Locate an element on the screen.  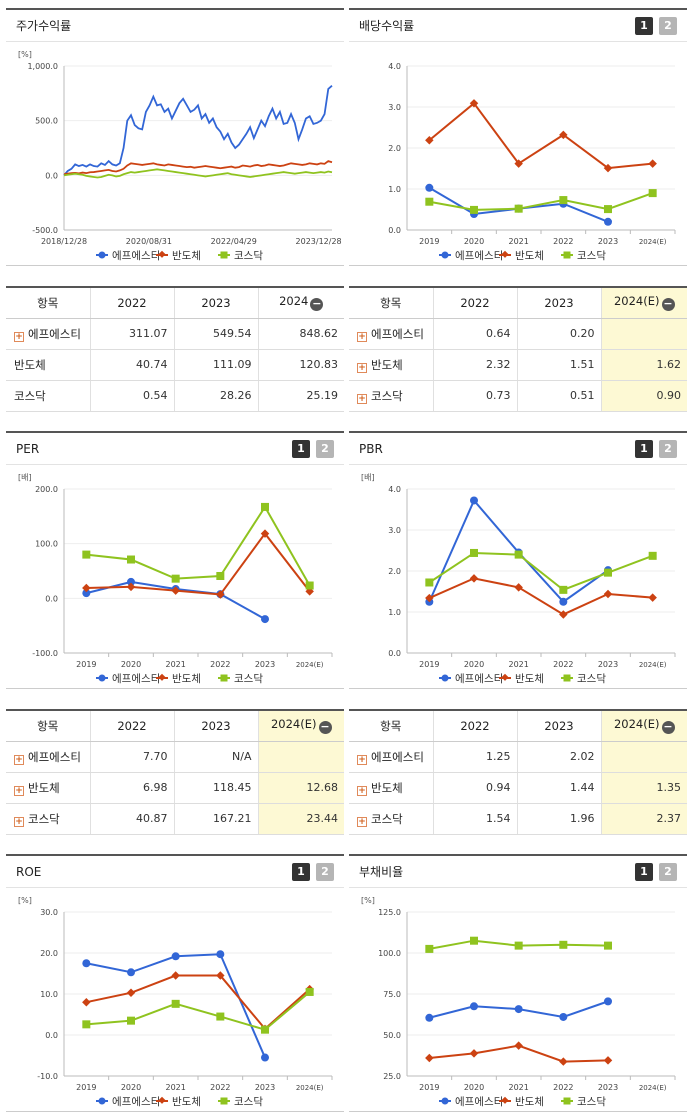
column-header: 2023 is located at coordinates (559, 303).